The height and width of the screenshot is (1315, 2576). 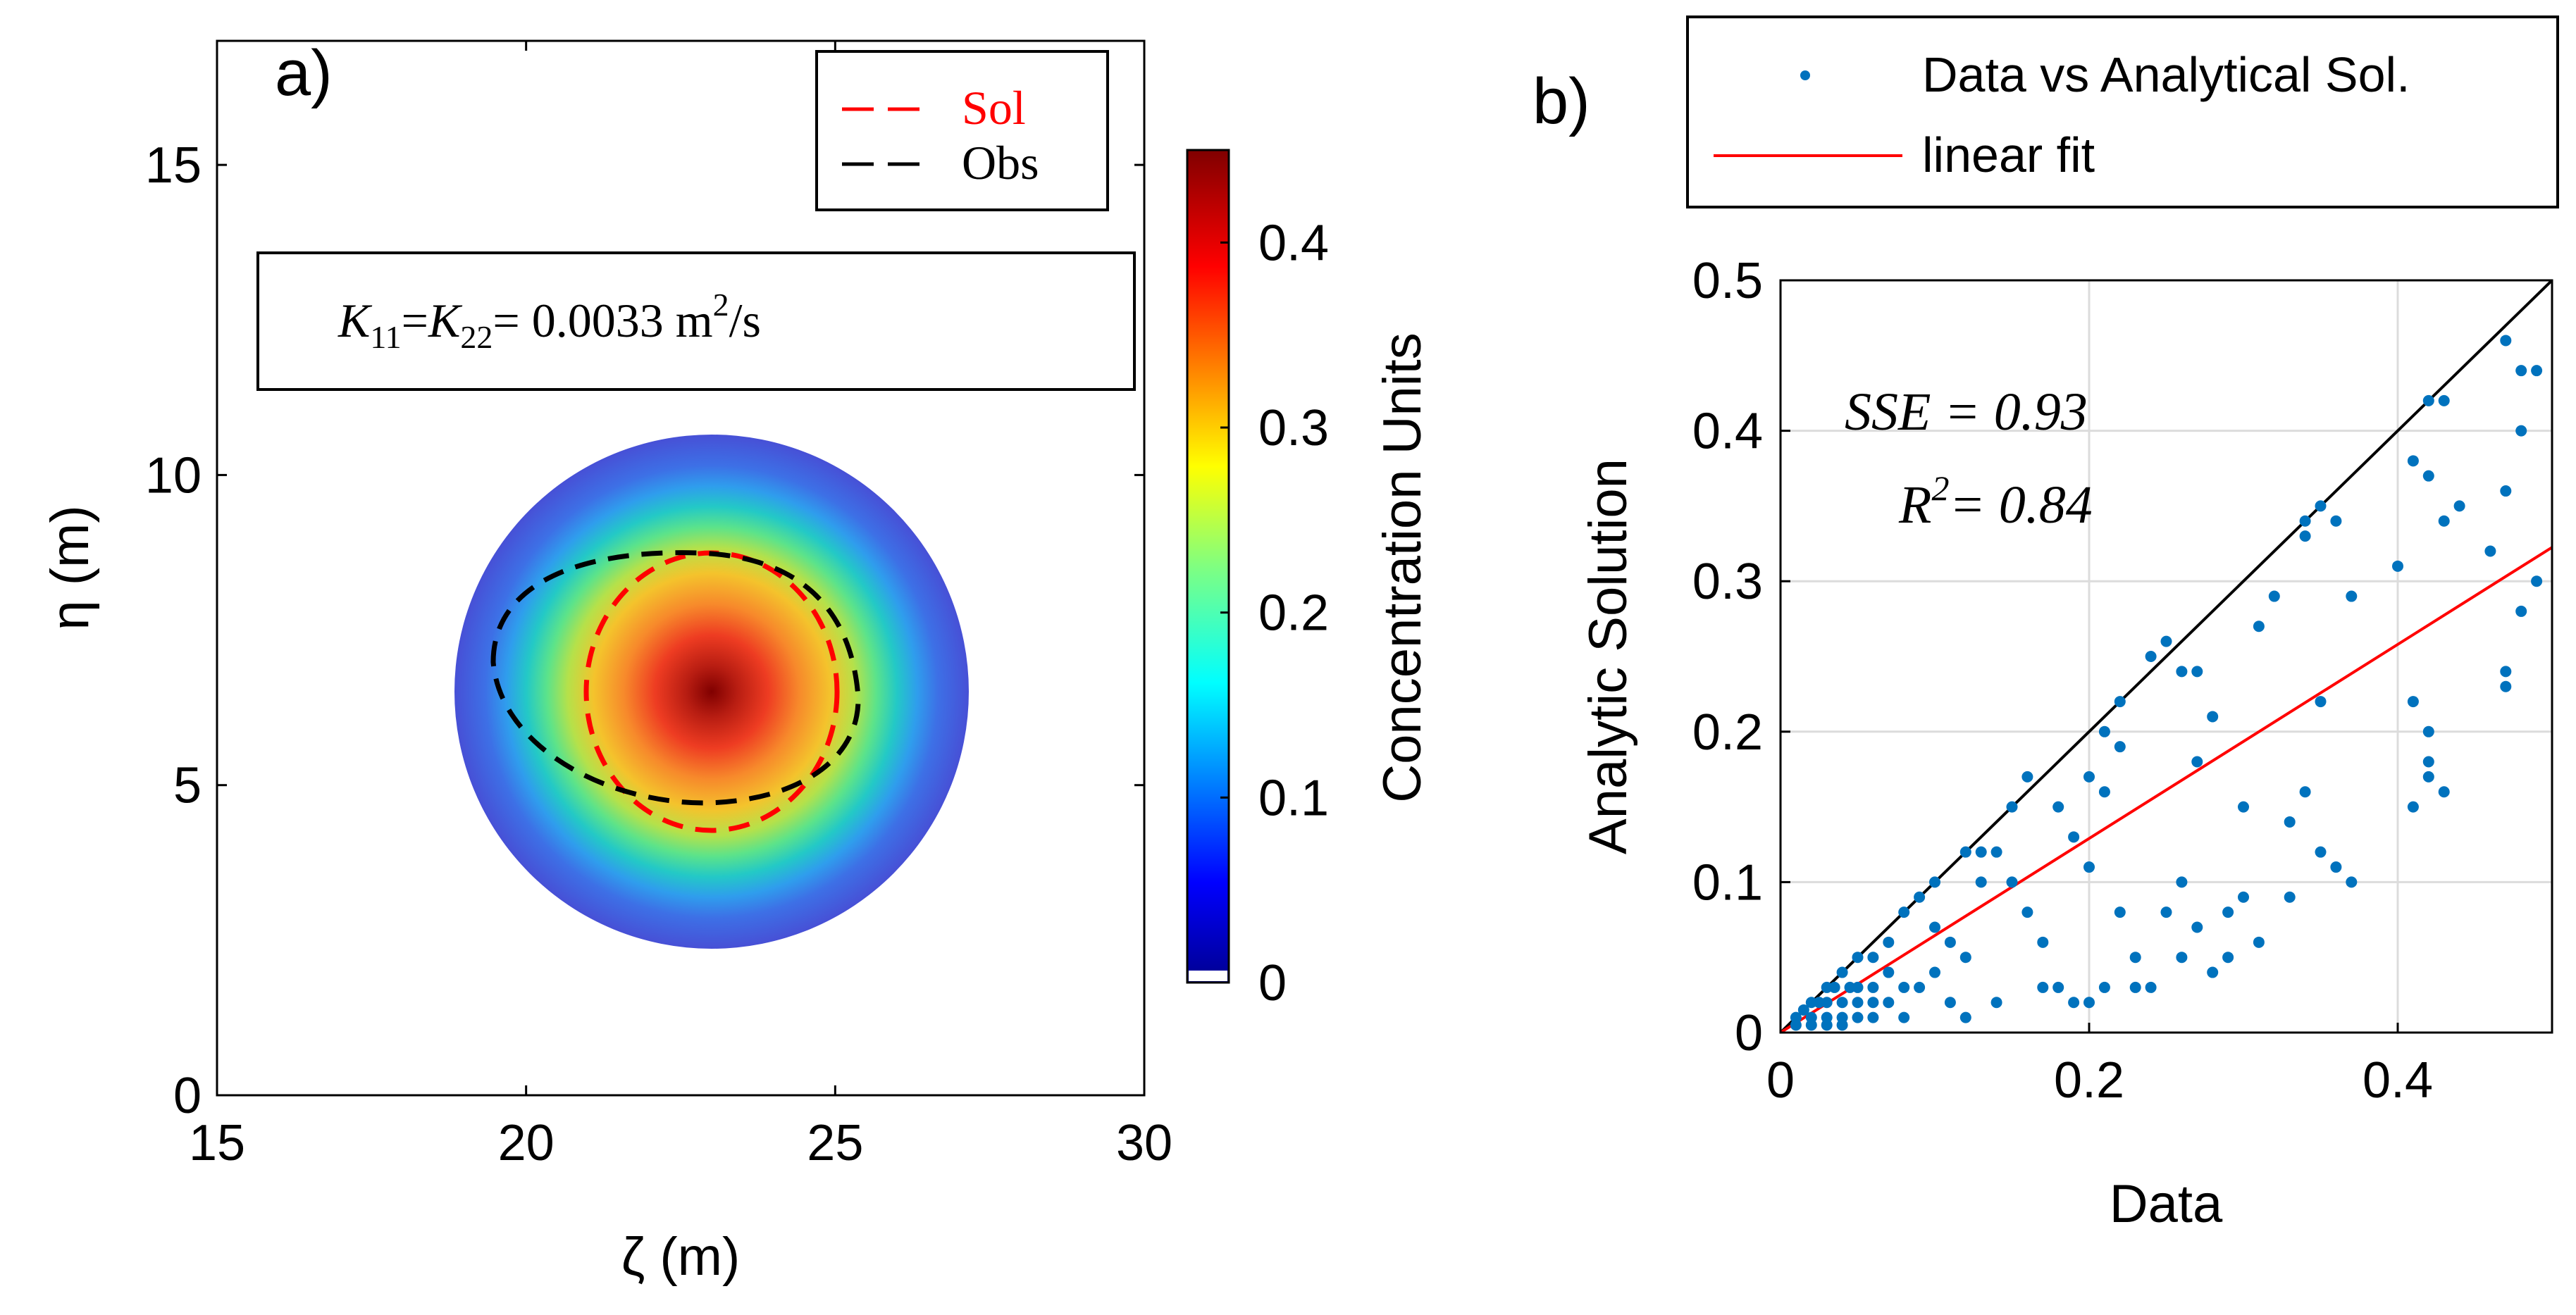 What do you see at coordinates (1274, 613) in the screenshot?
I see `colorbar-ticks: 0 0.1 0.2 0.3 0.4` at bounding box center [1274, 613].